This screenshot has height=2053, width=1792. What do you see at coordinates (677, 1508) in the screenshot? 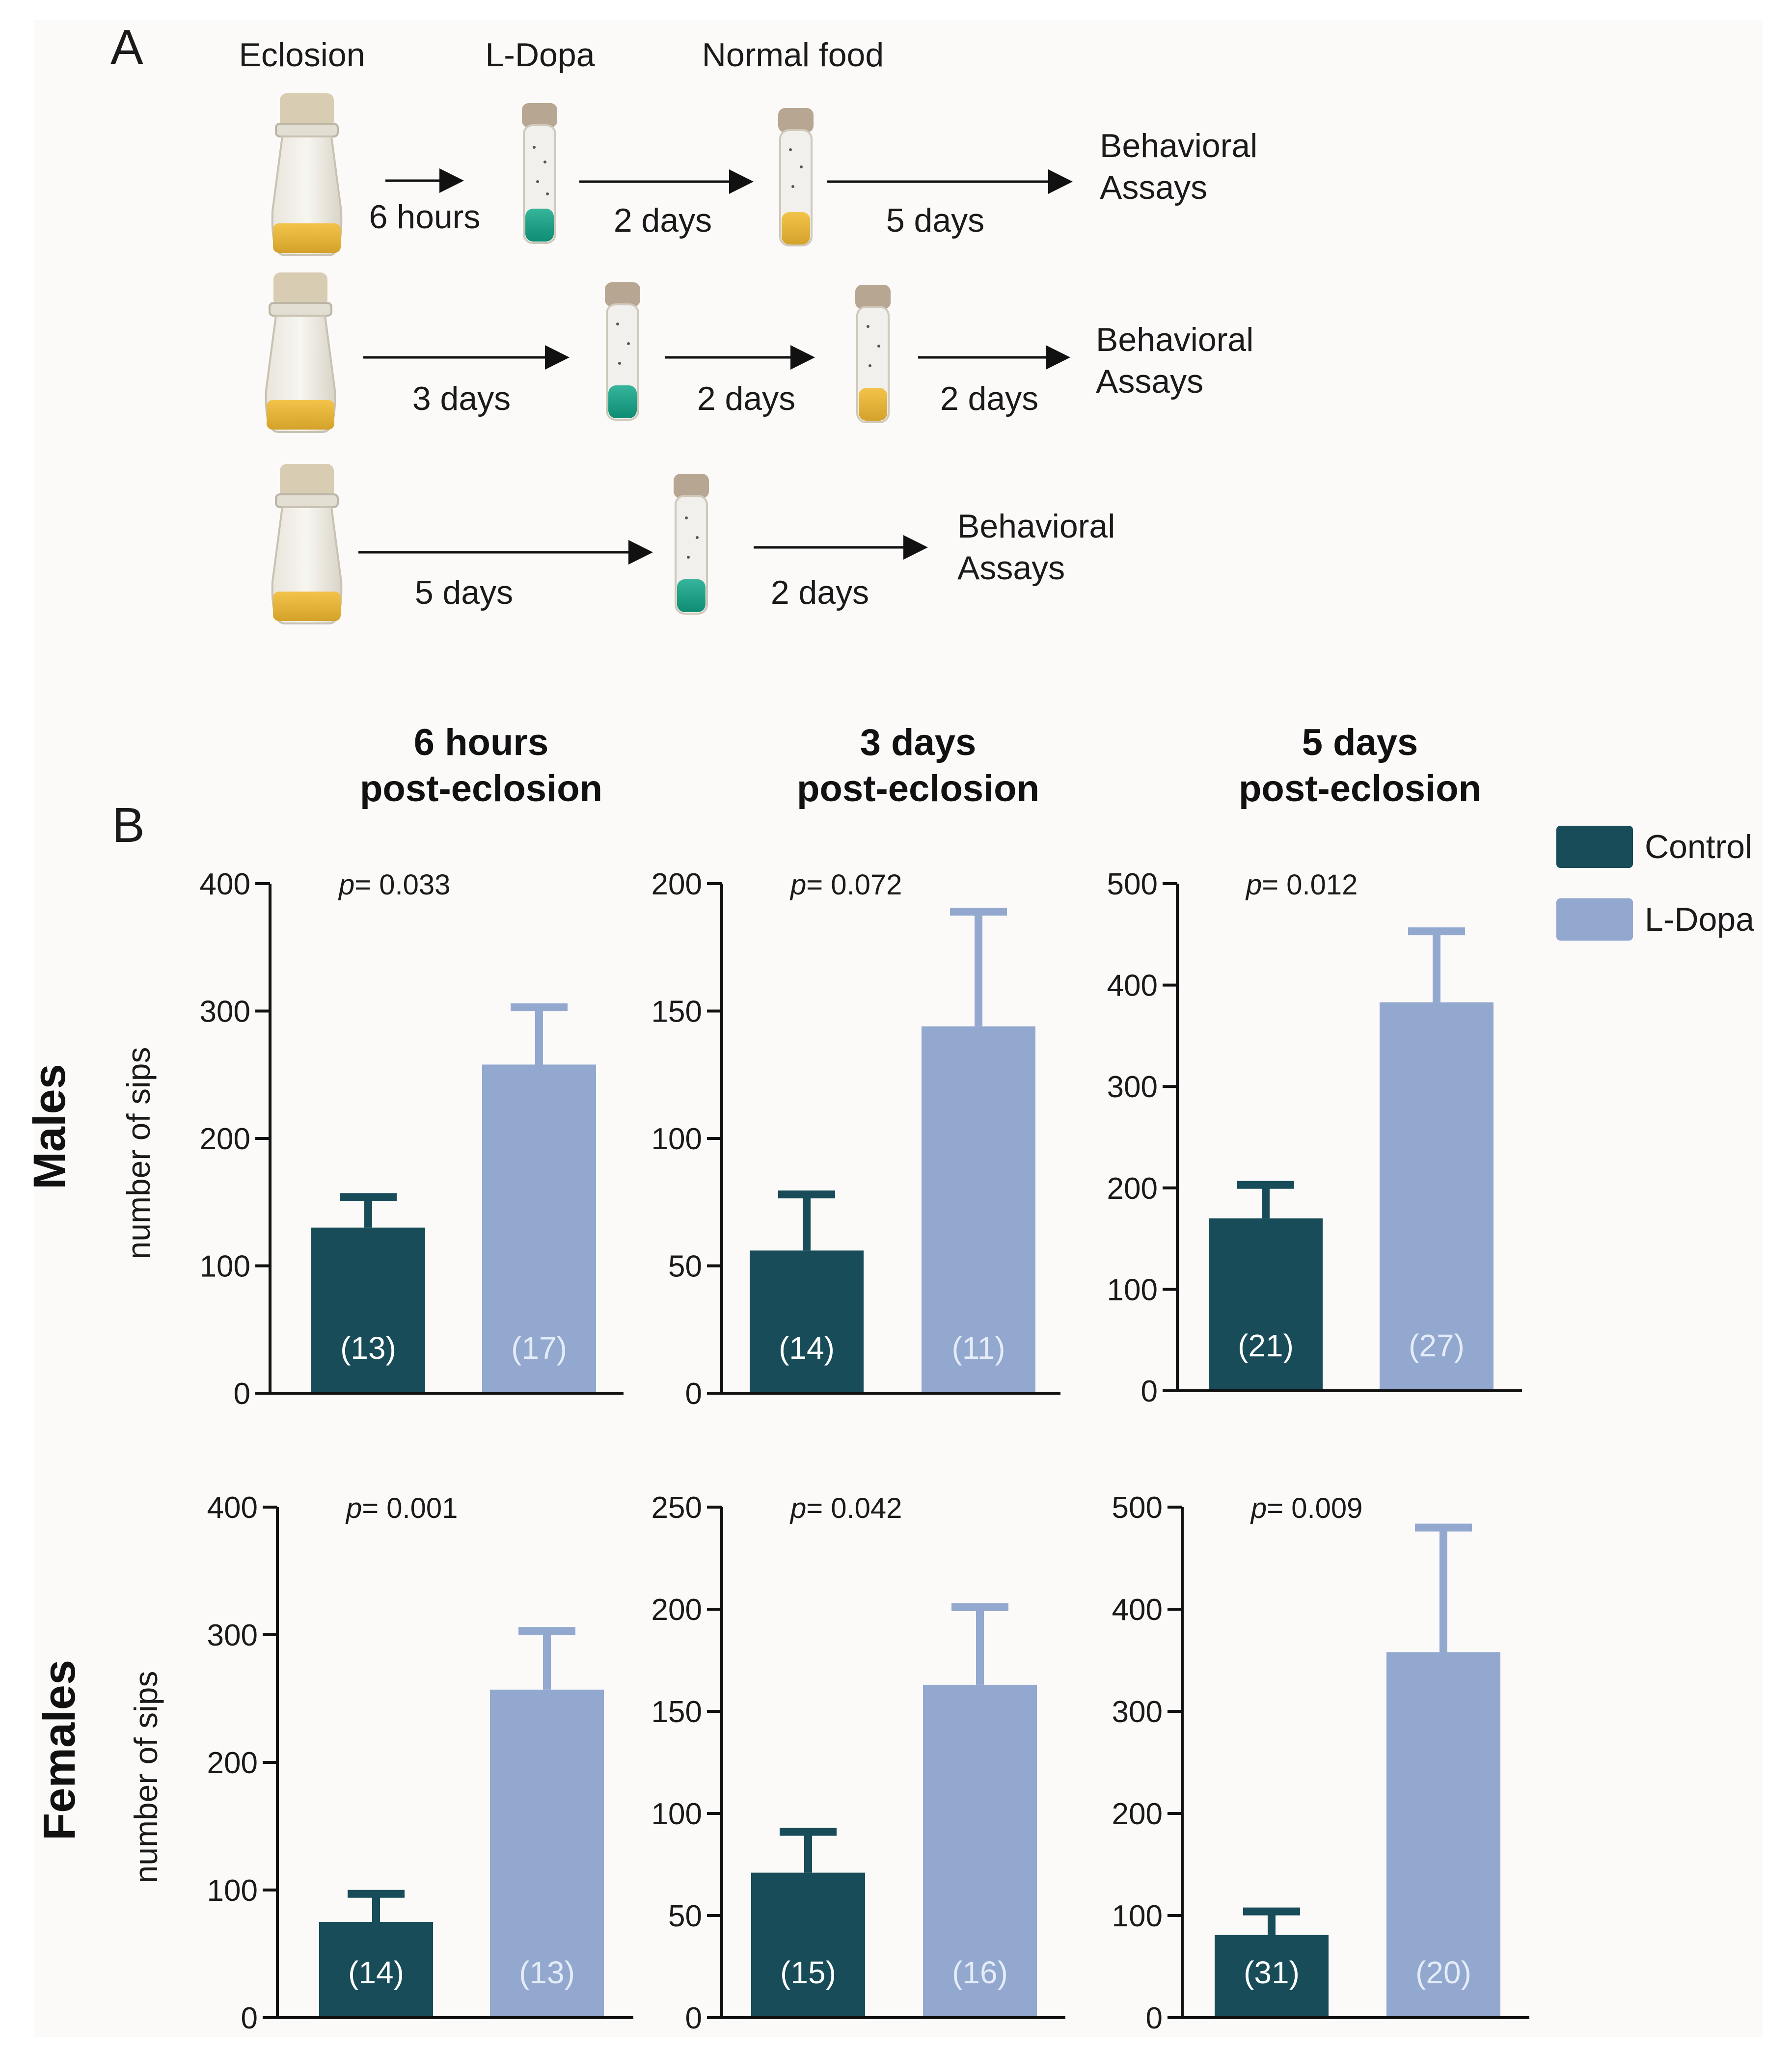
I see `y-tick-label: 250` at bounding box center [677, 1508].